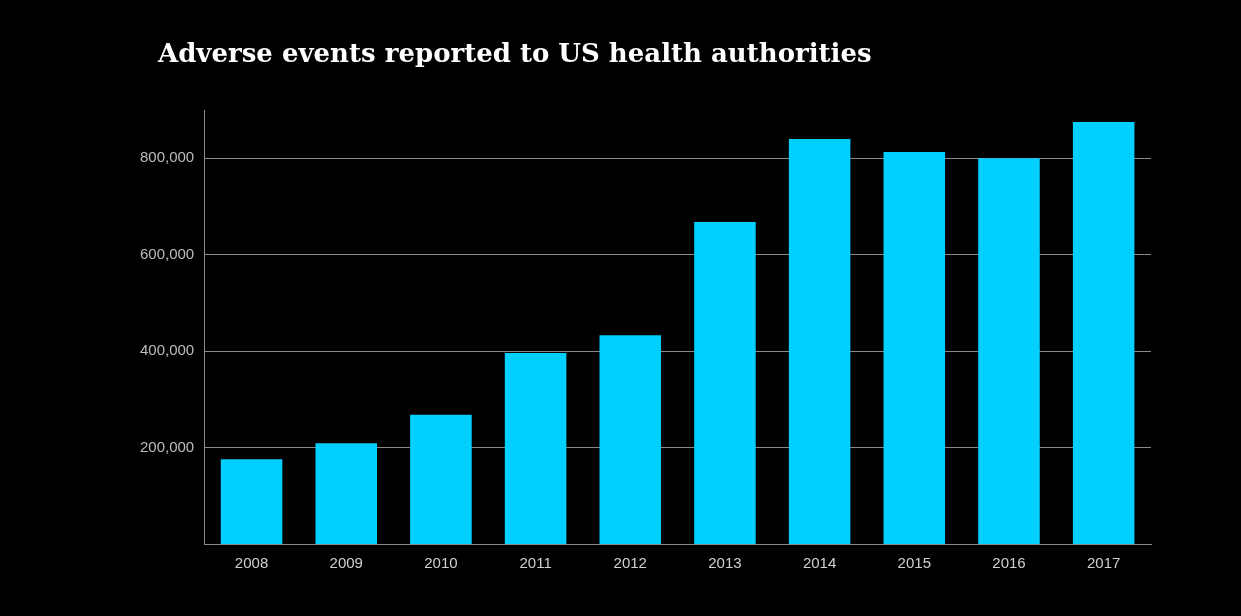 Image resolution: width=1241 pixels, height=616 pixels. I want to click on y-tick-label: 800,000, so click(167, 157).